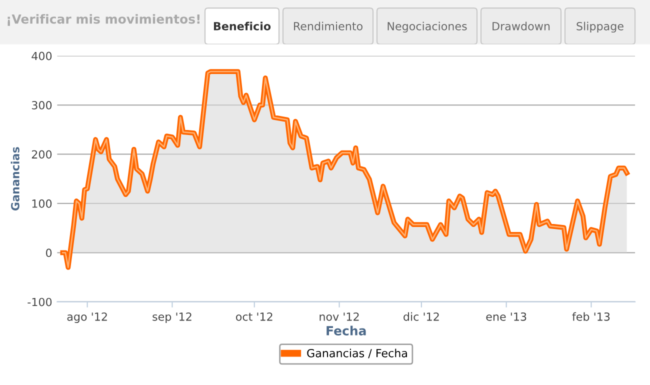  Describe the element at coordinates (427, 27) in the screenshot. I see `text: Negociaciones` at that location.